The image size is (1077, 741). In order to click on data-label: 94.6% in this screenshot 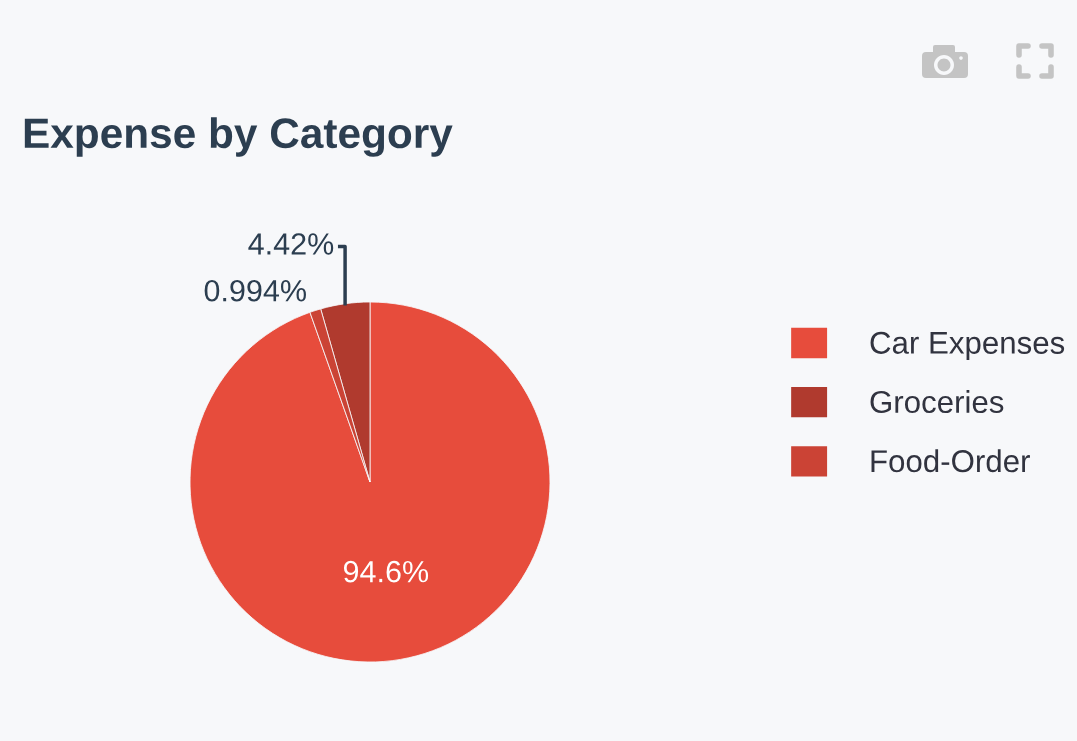, I will do `click(386, 571)`.